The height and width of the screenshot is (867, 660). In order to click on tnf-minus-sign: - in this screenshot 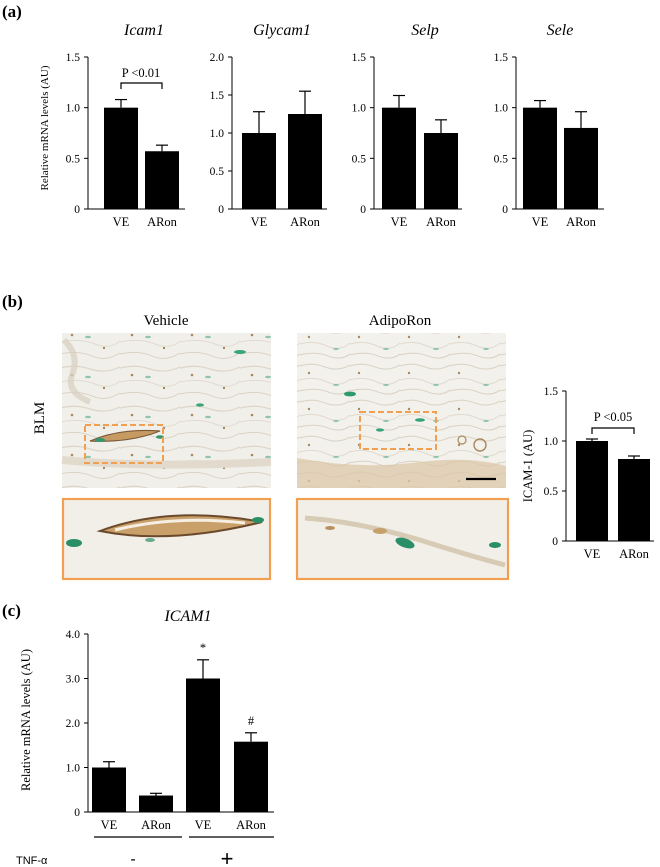, I will do `click(132, 859)`.